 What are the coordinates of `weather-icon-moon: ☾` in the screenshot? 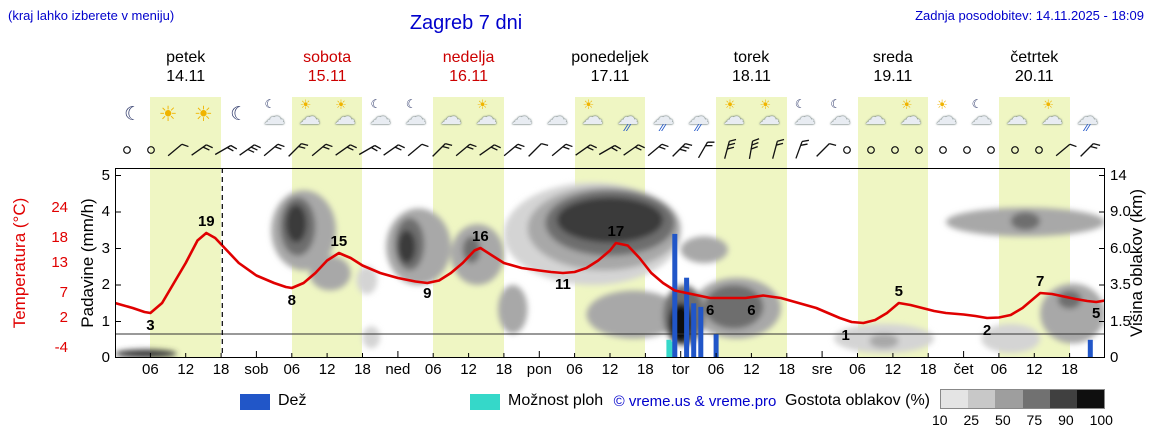 It's located at (132, 116).